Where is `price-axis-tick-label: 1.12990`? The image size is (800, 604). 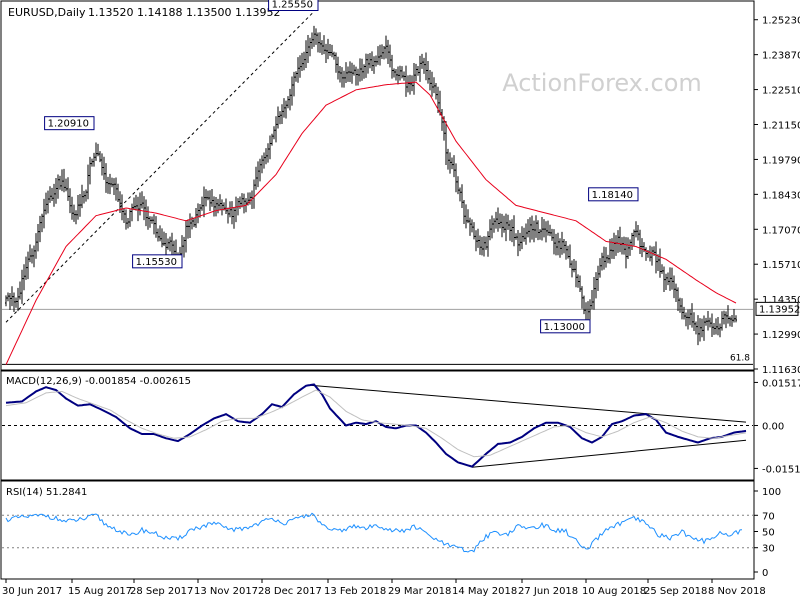 price-axis-tick-label: 1.12990 is located at coordinates (781, 335).